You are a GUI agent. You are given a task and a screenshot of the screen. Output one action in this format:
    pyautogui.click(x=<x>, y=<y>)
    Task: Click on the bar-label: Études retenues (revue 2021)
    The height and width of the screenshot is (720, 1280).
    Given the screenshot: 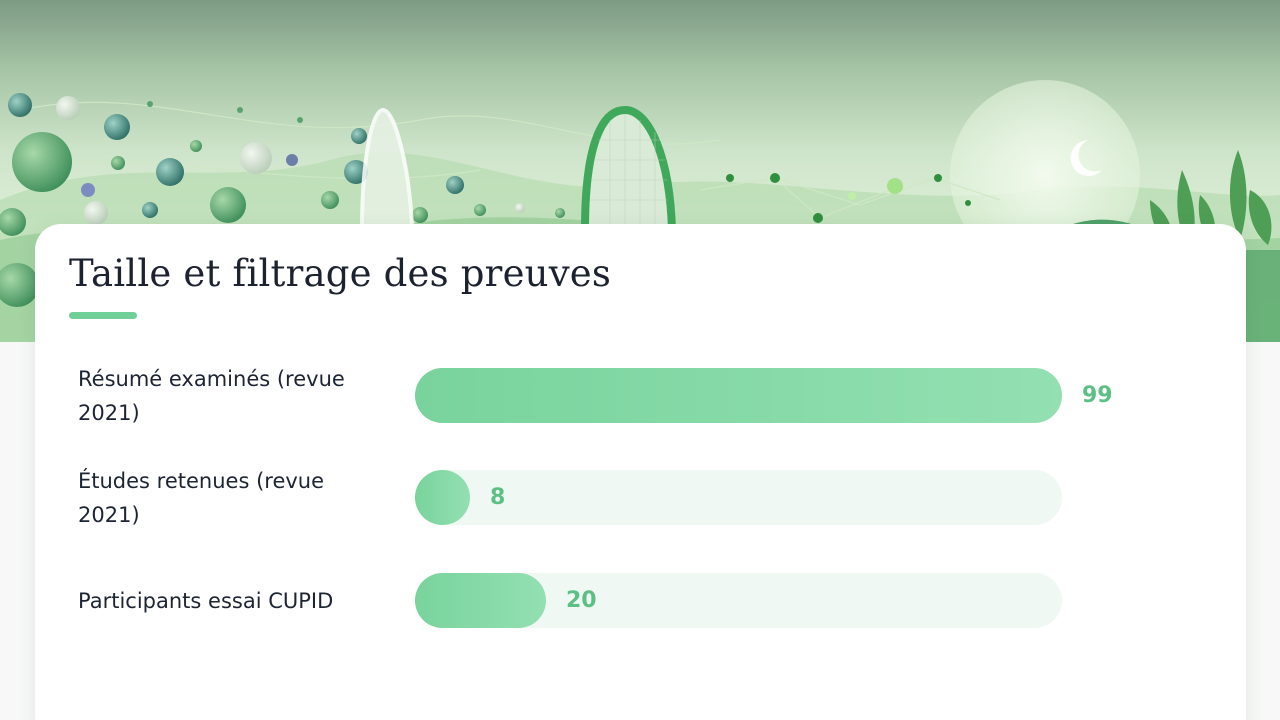 What is the action you would take?
    pyautogui.click(x=201, y=498)
    